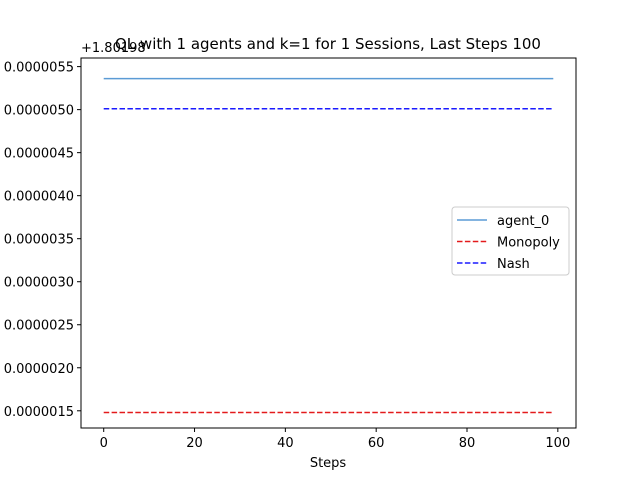 This screenshot has height=480, width=640. What do you see at coordinates (113, 48) in the screenshot?
I see `y-offset-text: +1.80198` at bounding box center [113, 48].